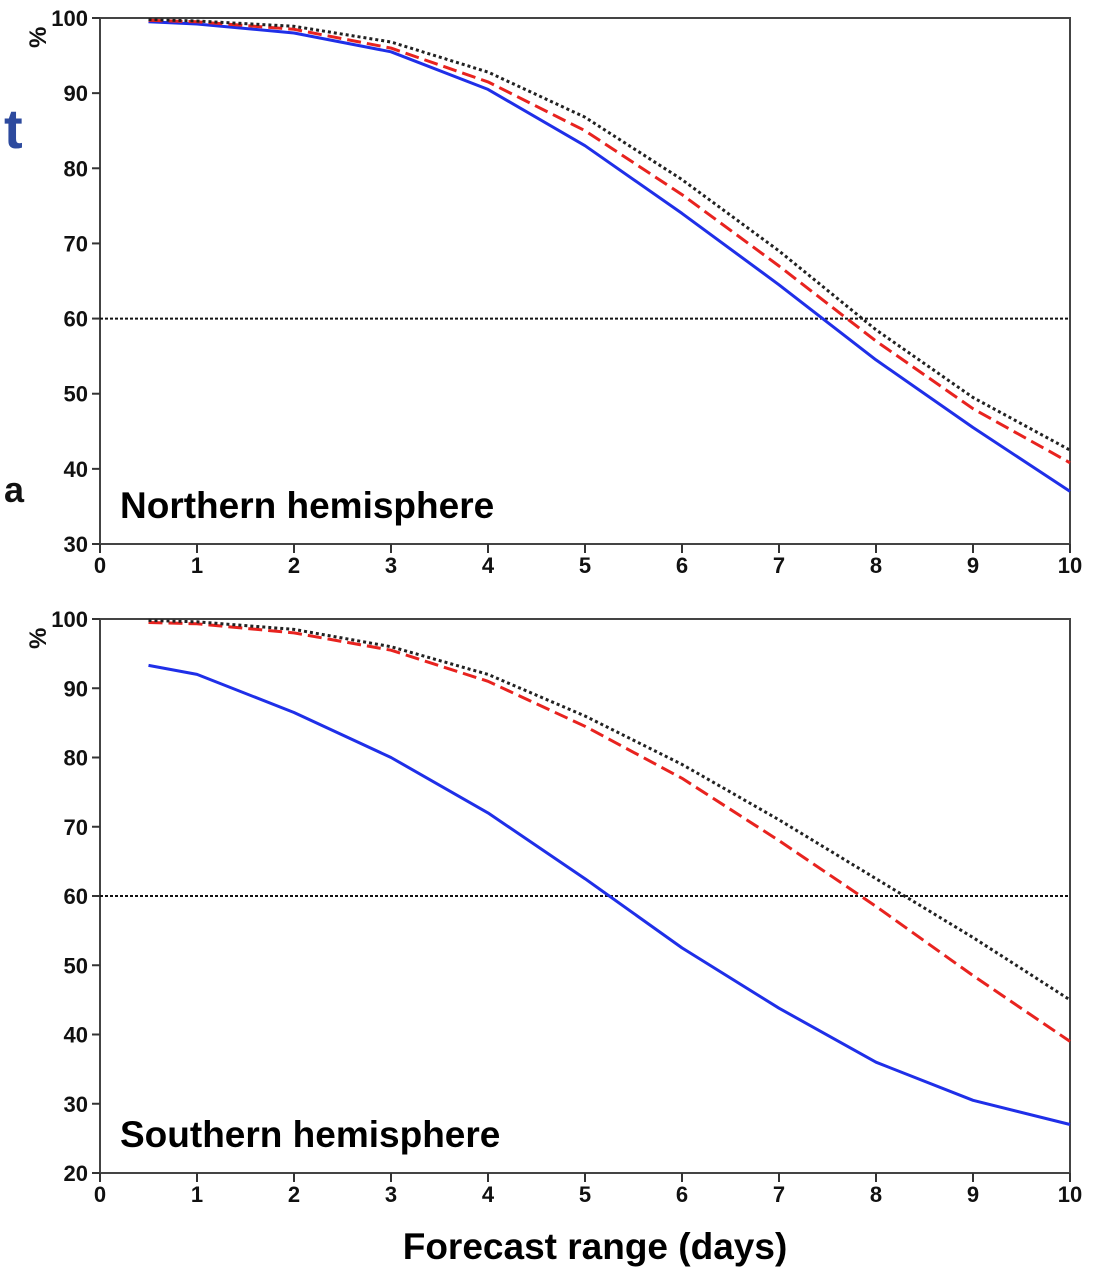 Image resolution: width=1097 pixels, height=1274 pixels. Describe the element at coordinates (13, 128) in the screenshot. I see `cropped-text-fragment-top: t` at that location.